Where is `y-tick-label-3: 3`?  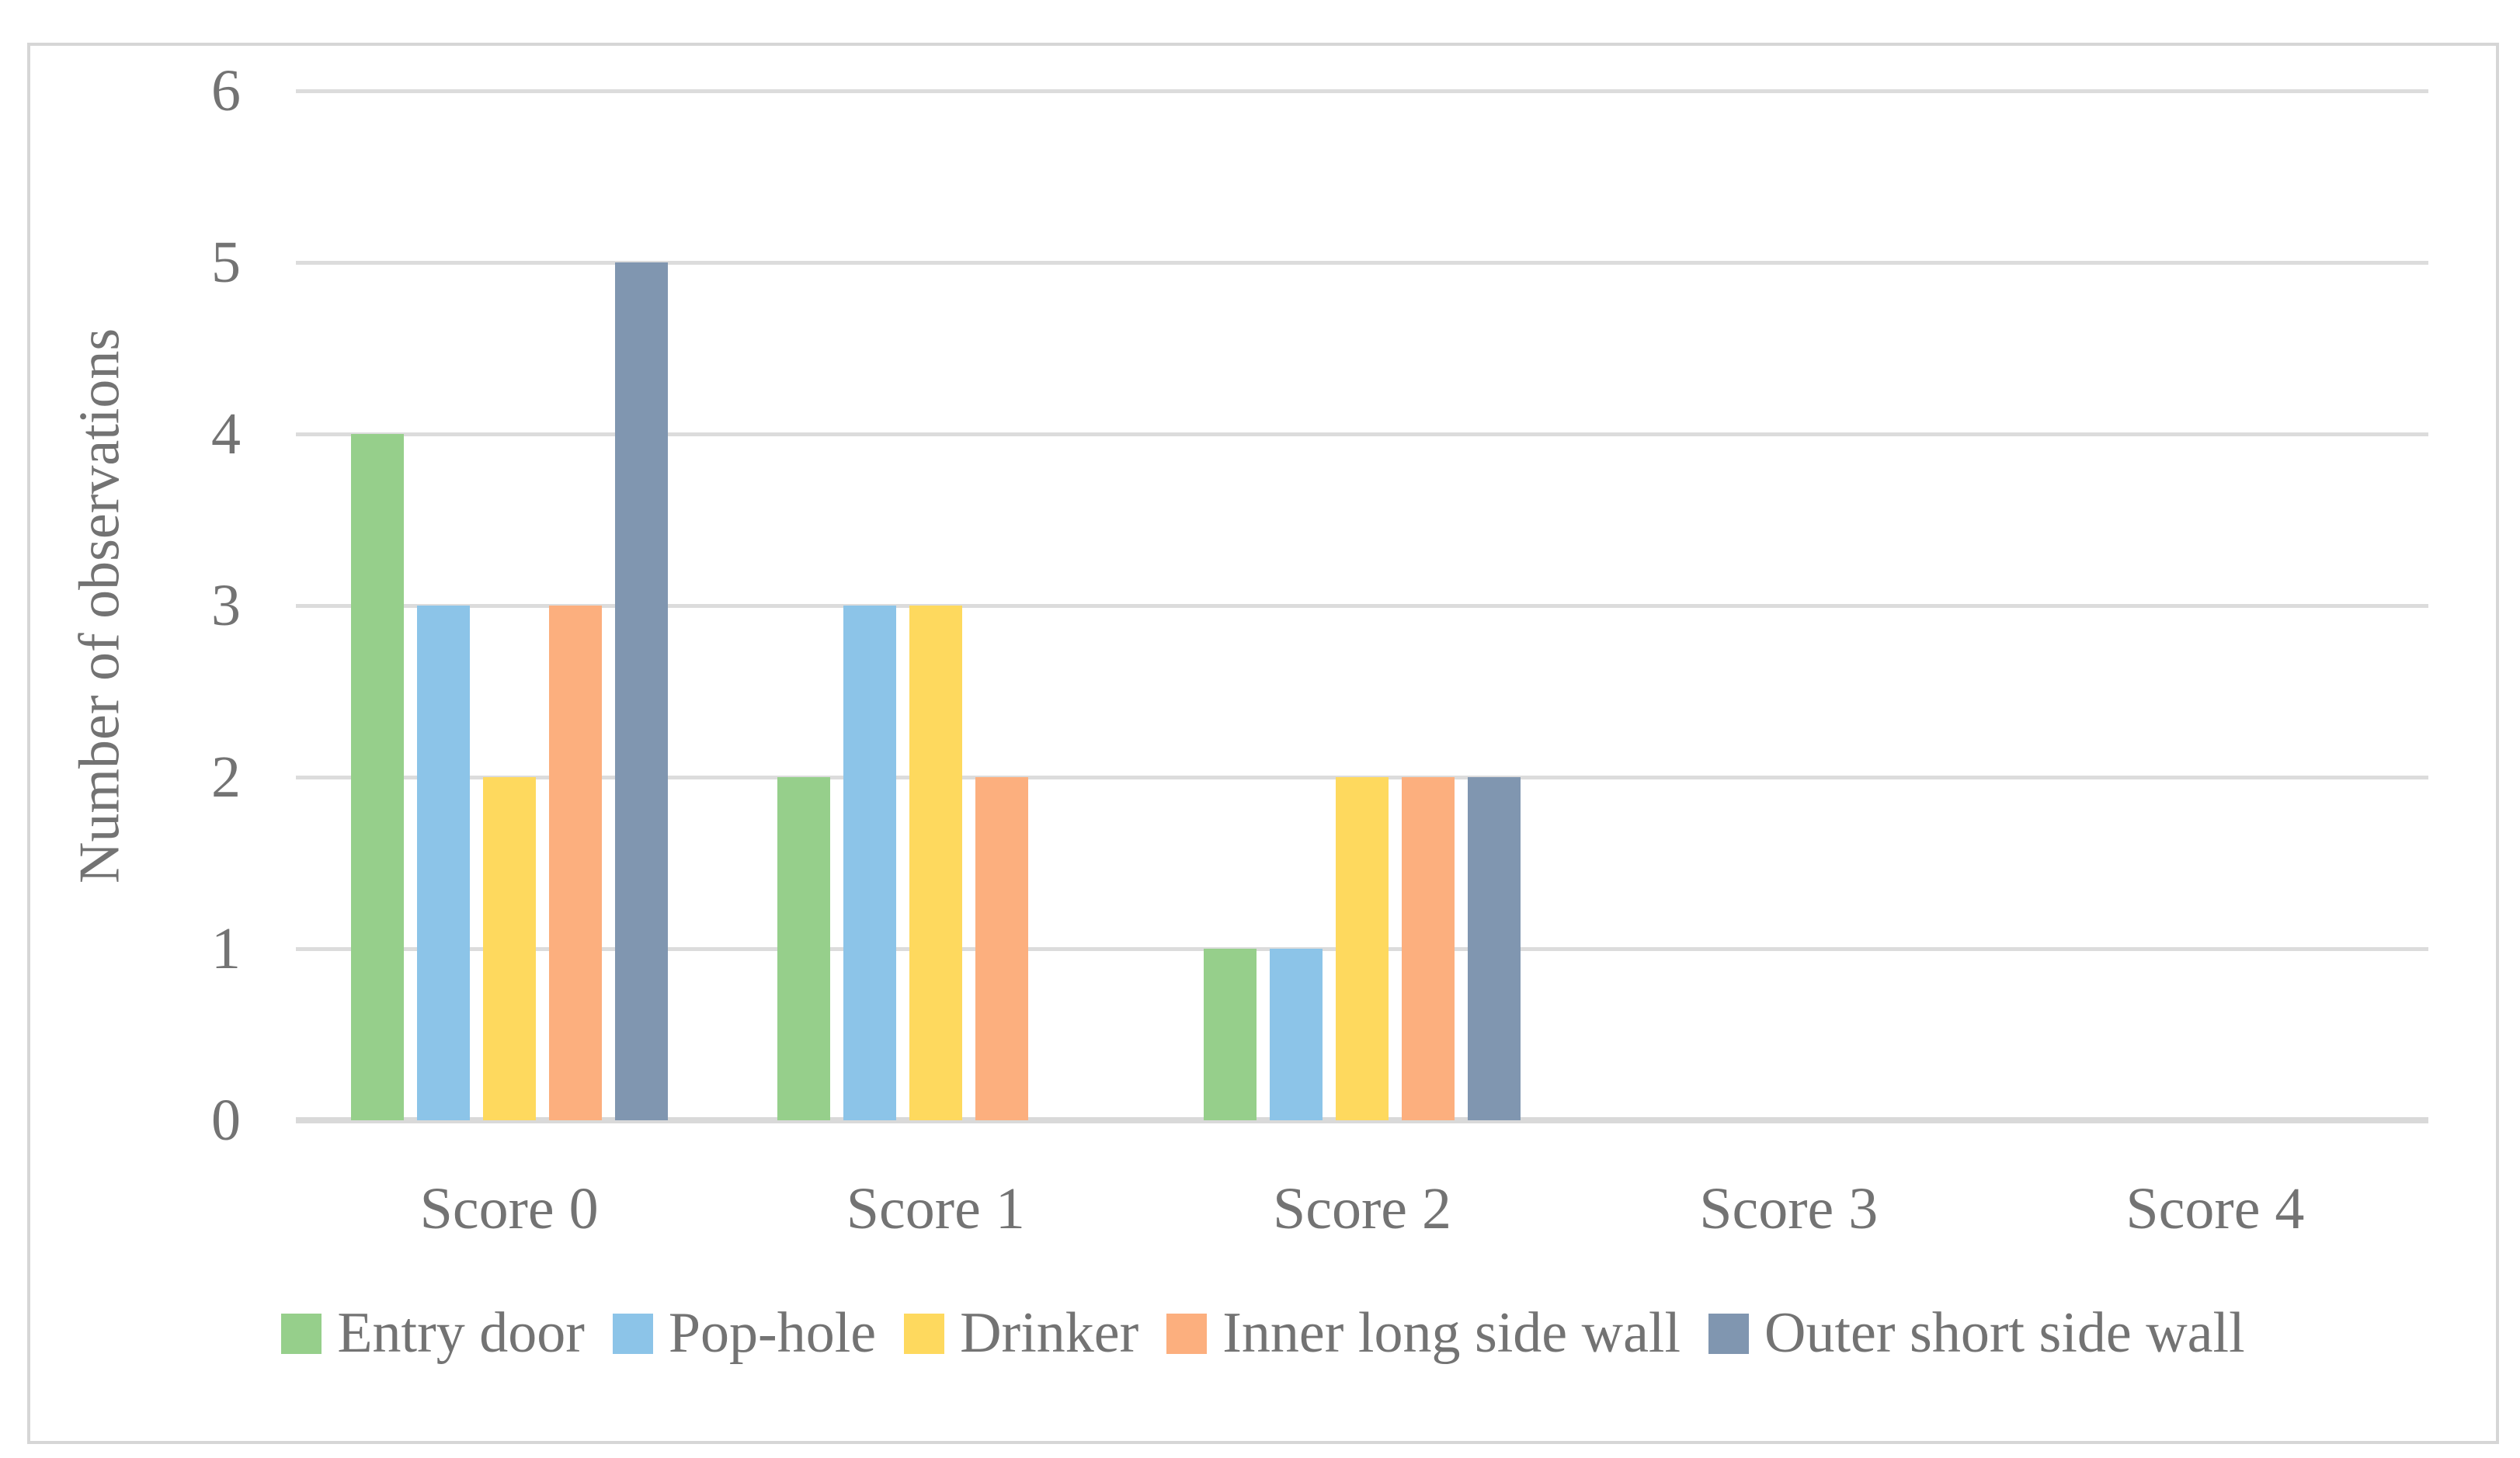 y-tick-label-3: 3 is located at coordinates (226, 605).